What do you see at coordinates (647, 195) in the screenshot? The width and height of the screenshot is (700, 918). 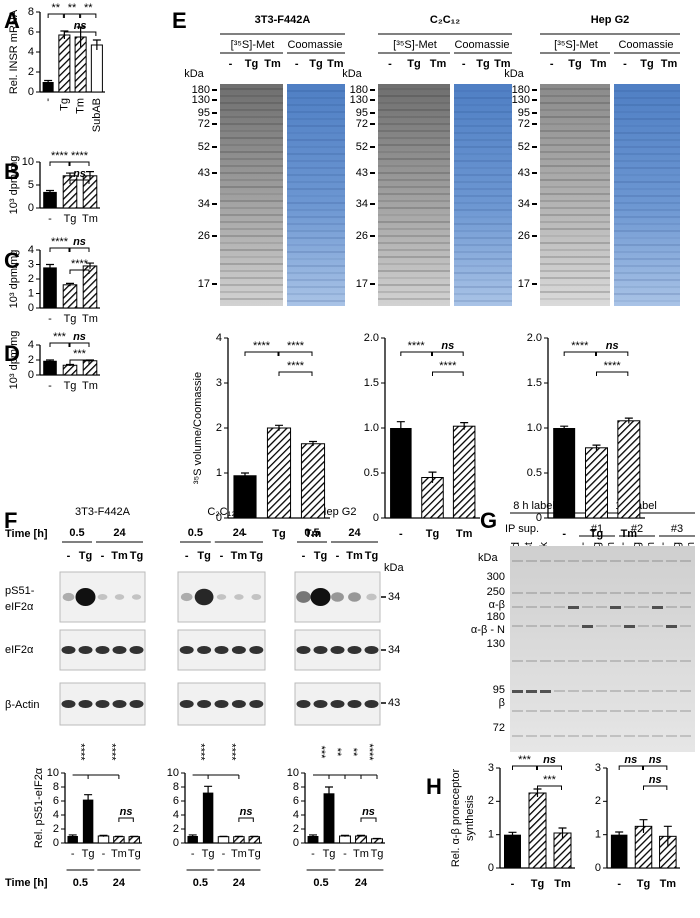 I see `coomassie-stain` at bounding box center [647, 195].